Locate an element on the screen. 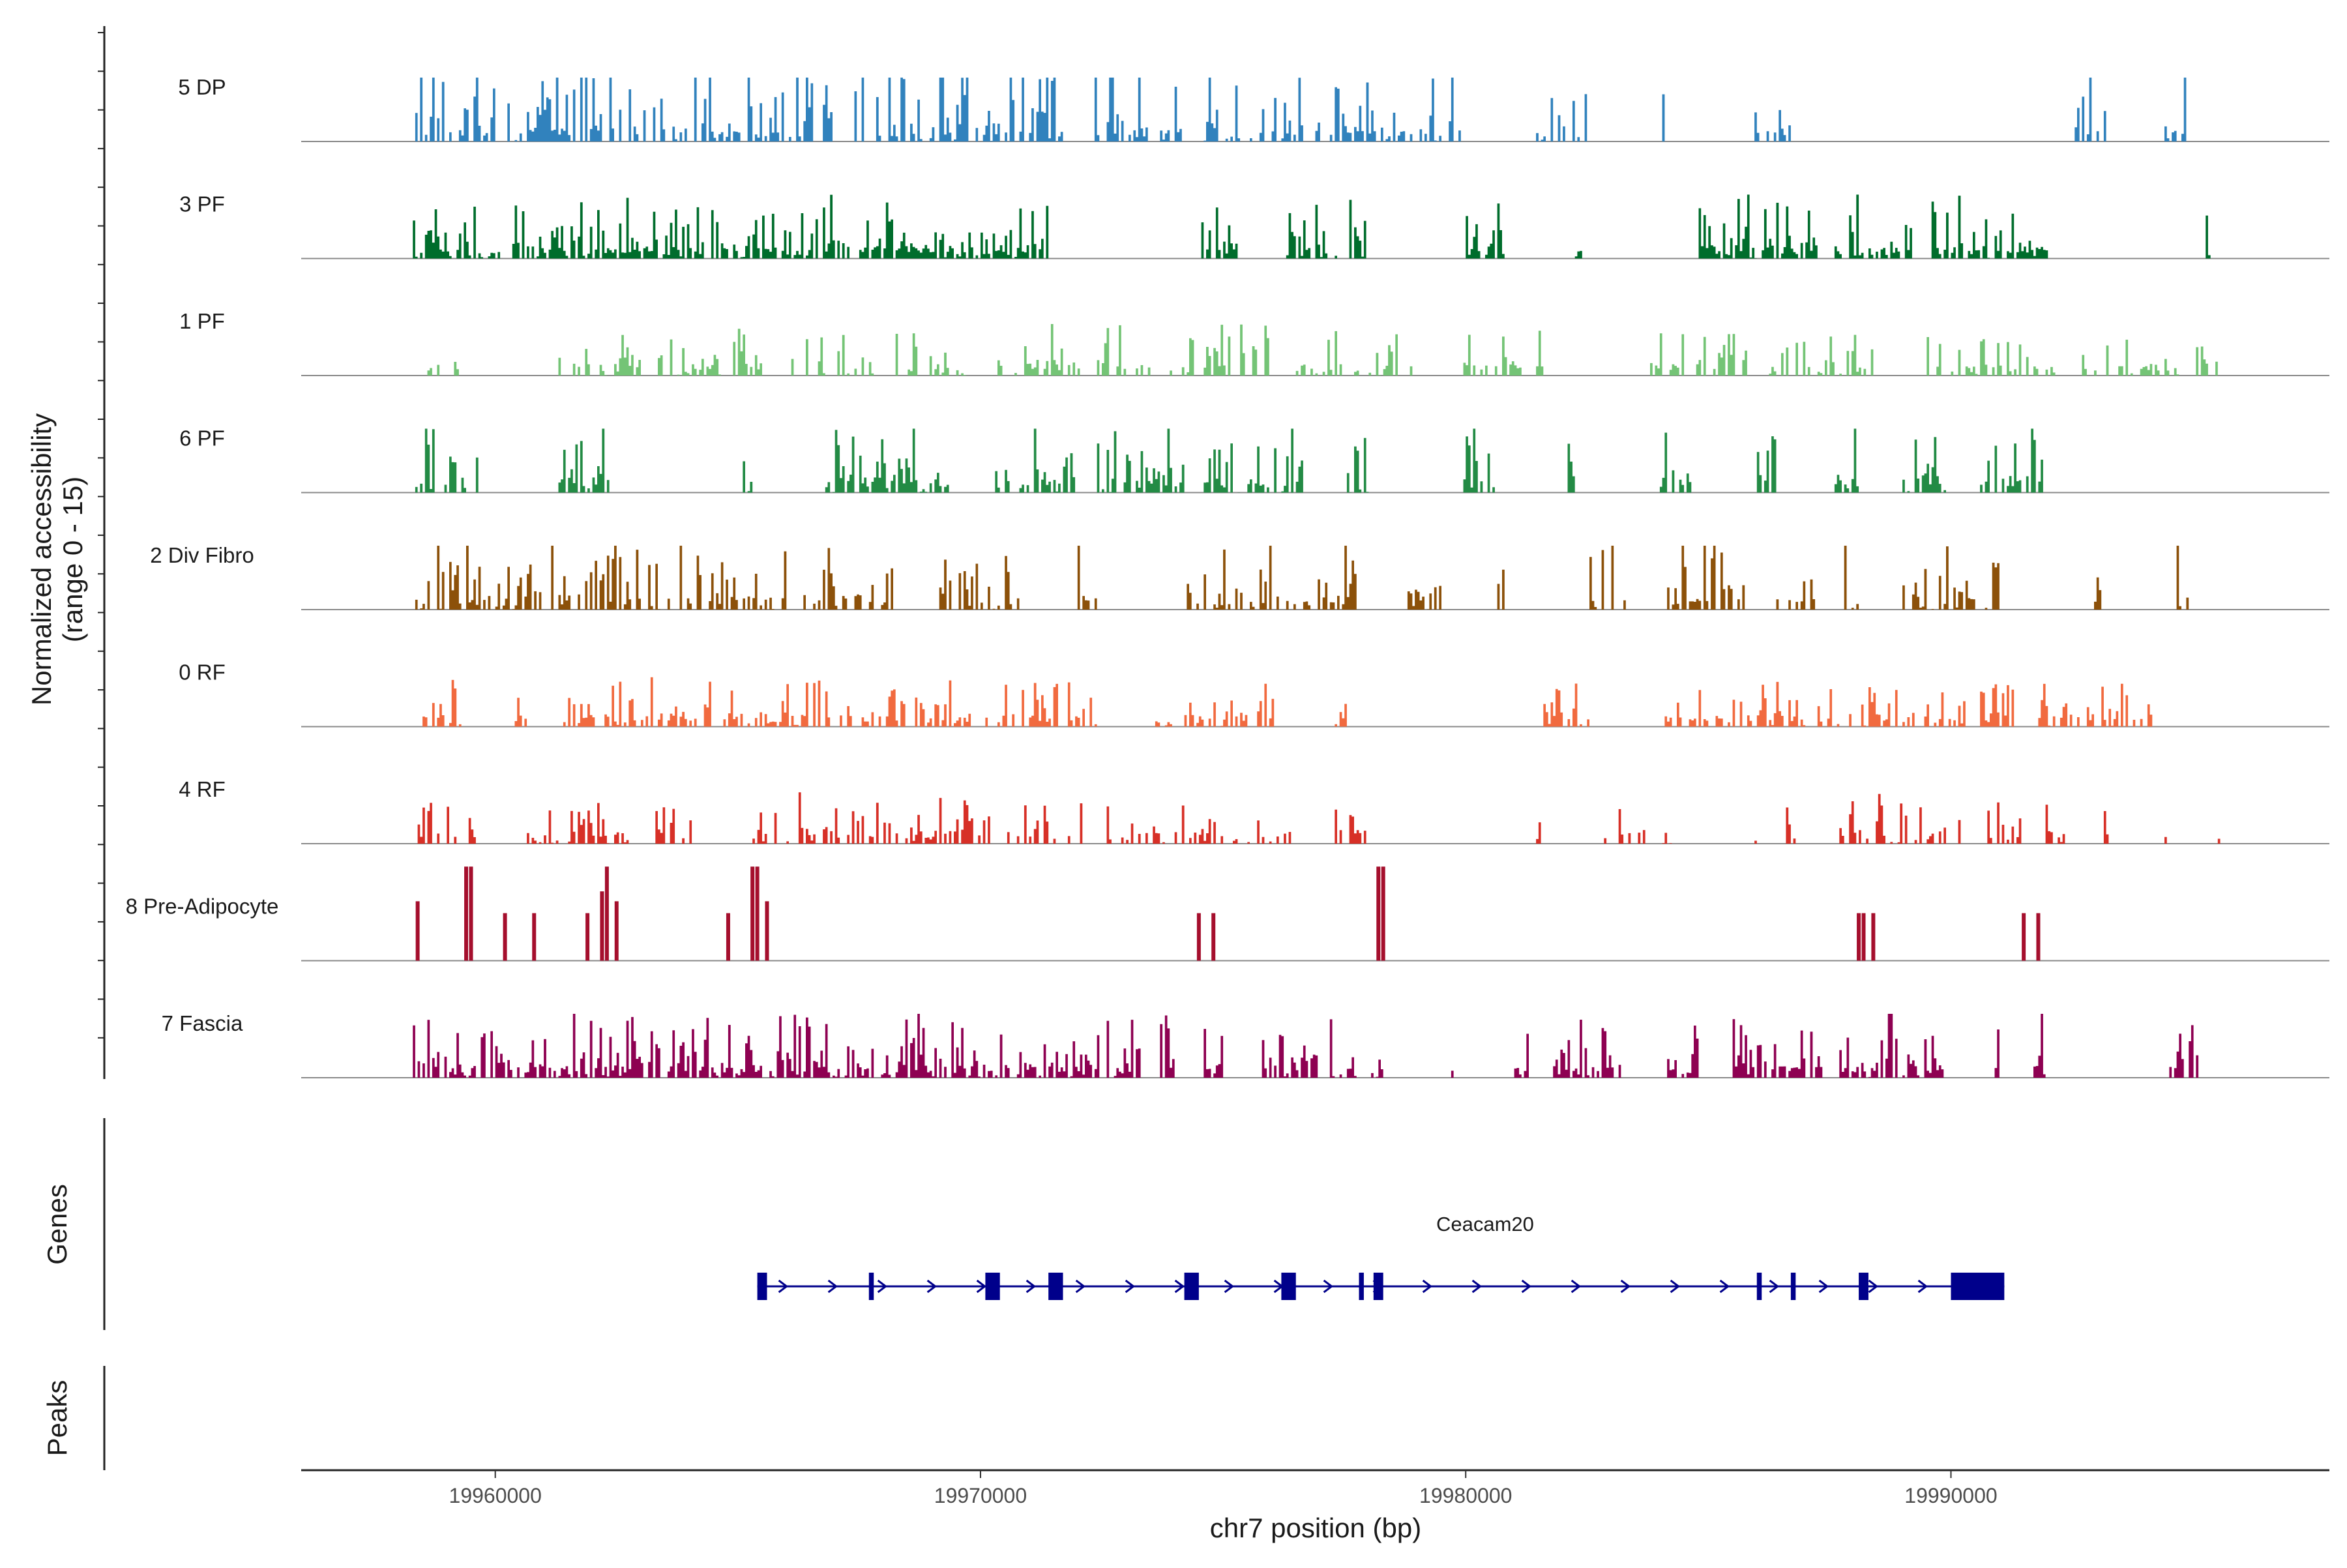 This screenshot has width=2347, height=1568. coverage-y-axis is located at coordinates (102, 552).